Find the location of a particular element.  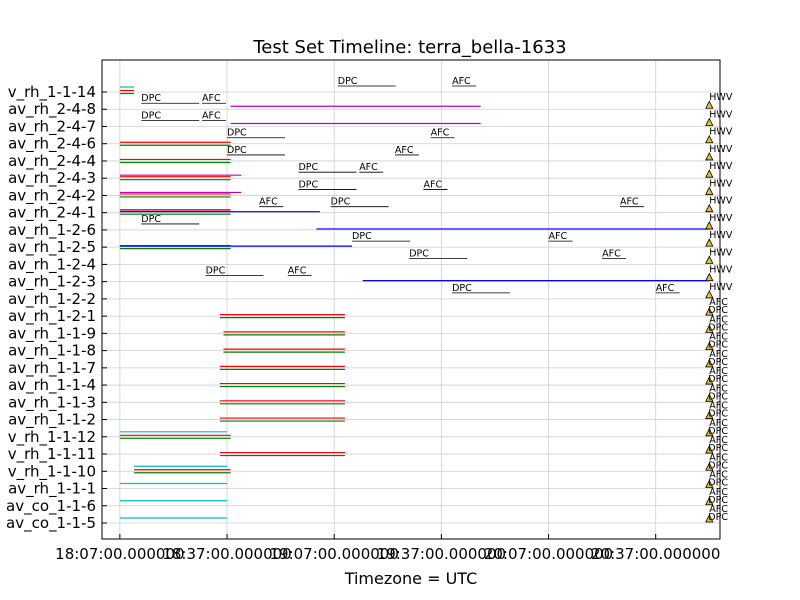

y-tick-label: av_rh_2-4-7 is located at coordinates (52, 126).